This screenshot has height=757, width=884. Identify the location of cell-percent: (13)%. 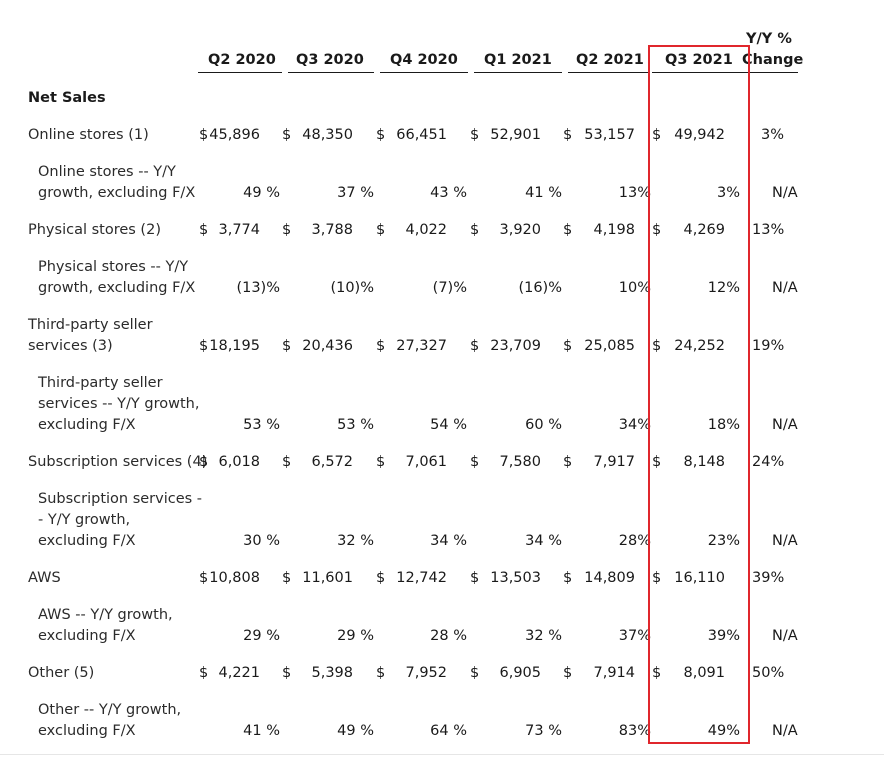
(258, 288).